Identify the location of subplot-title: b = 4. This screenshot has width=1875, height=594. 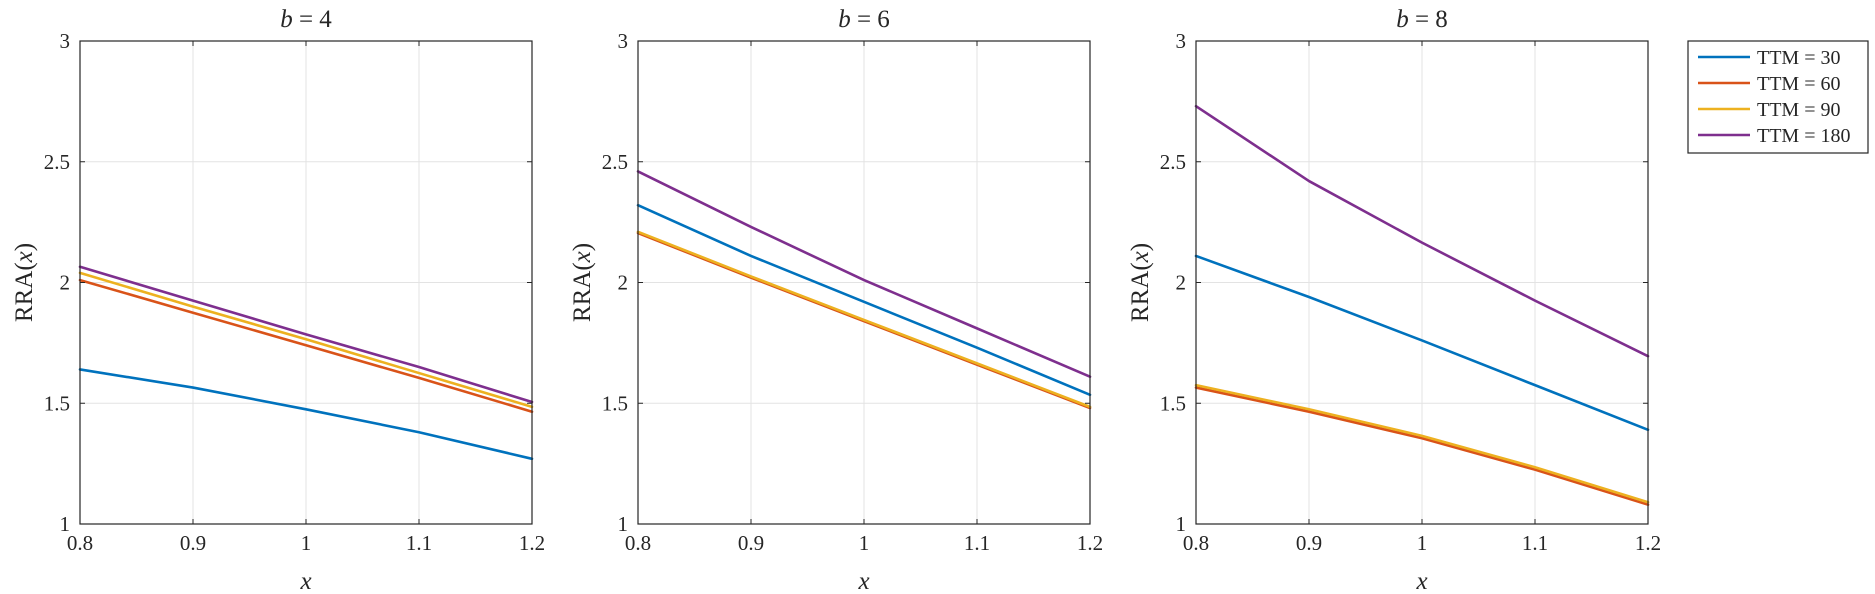
(306, 19).